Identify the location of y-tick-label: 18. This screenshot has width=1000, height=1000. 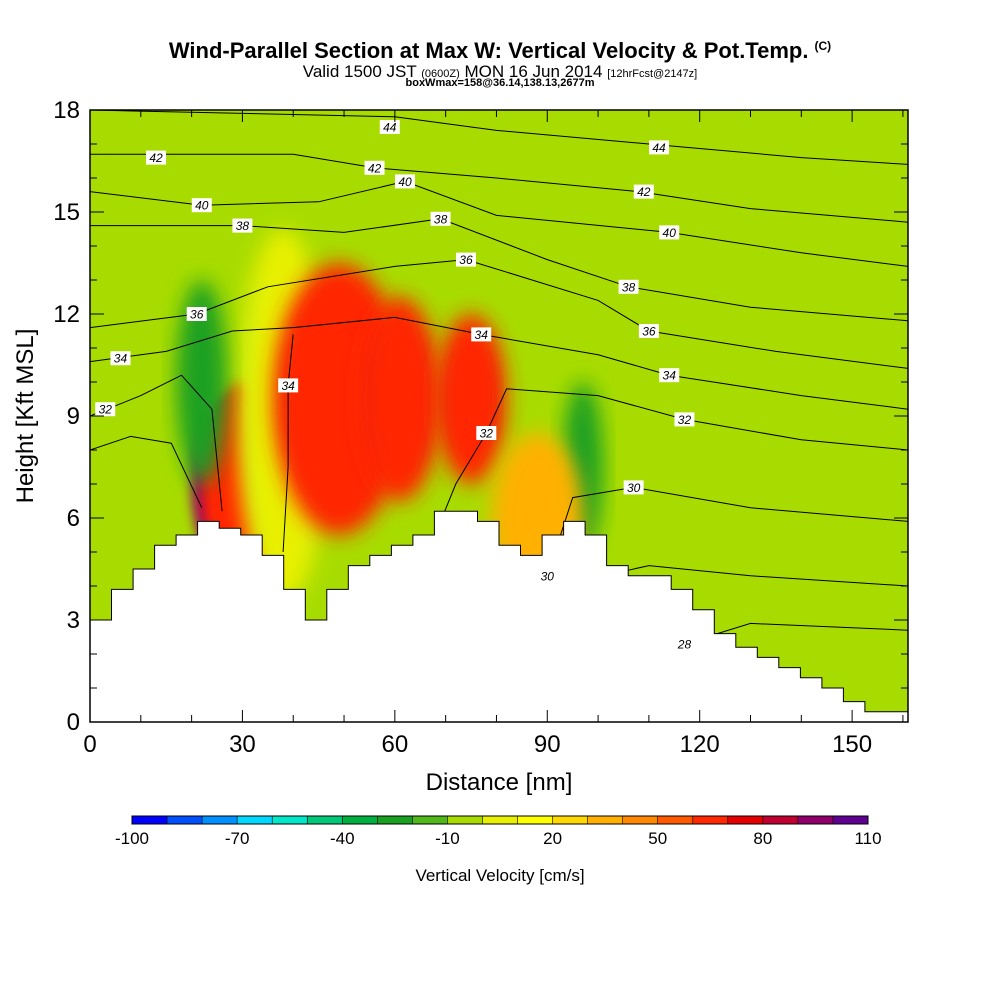
(66, 110).